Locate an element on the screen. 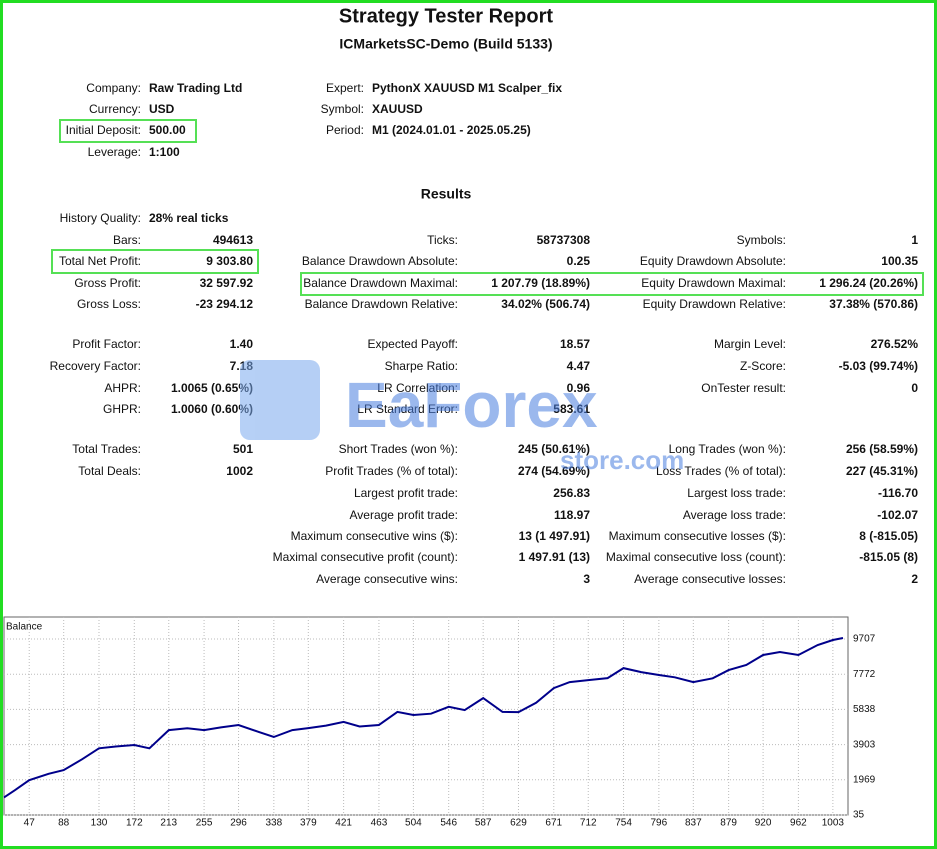 The image size is (937, 849). result-label: Maximum consecutive losses ($): is located at coordinates (697, 536).